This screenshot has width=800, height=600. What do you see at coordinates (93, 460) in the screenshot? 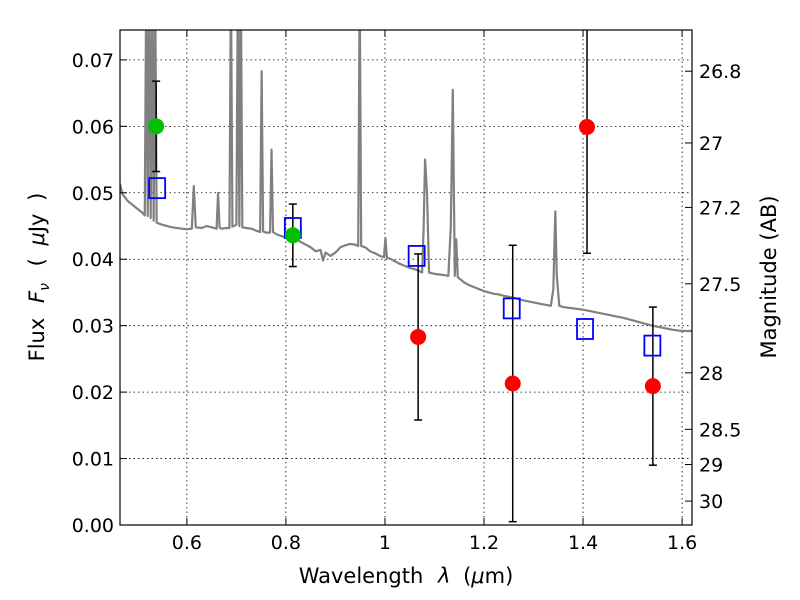
I see `y-tick-label: 0.01` at bounding box center [93, 460].